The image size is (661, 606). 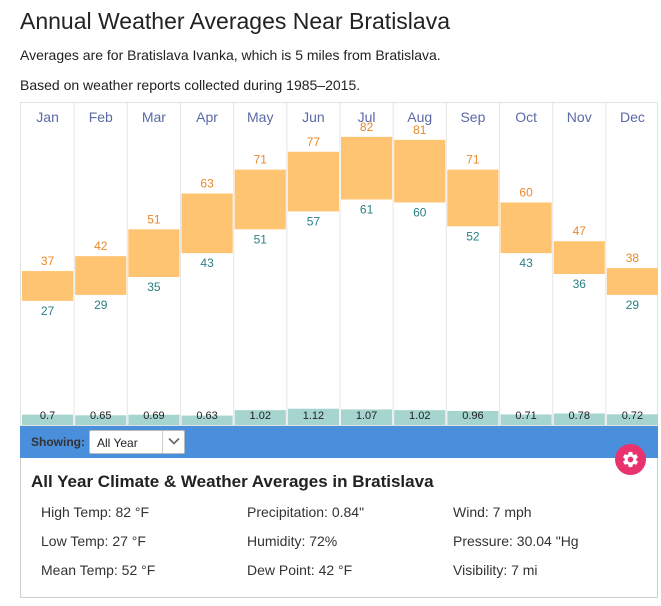 I want to click on precip-label: 0.65, so click(x=100, y=416).